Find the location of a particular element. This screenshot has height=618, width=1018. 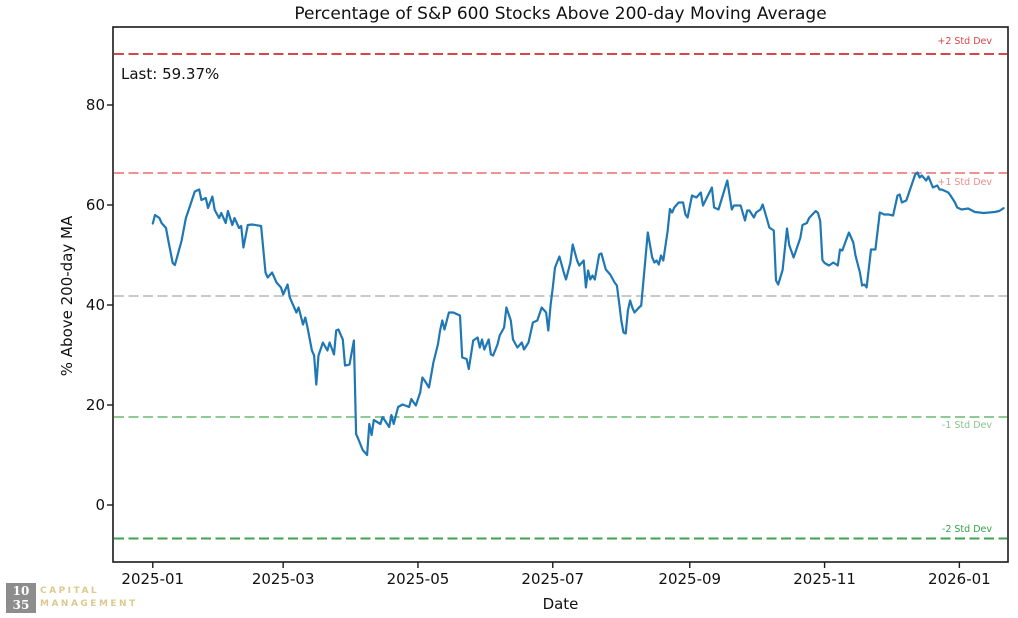

last-value-annotation: Last: 59.37% is located at coordinates (170, 74).